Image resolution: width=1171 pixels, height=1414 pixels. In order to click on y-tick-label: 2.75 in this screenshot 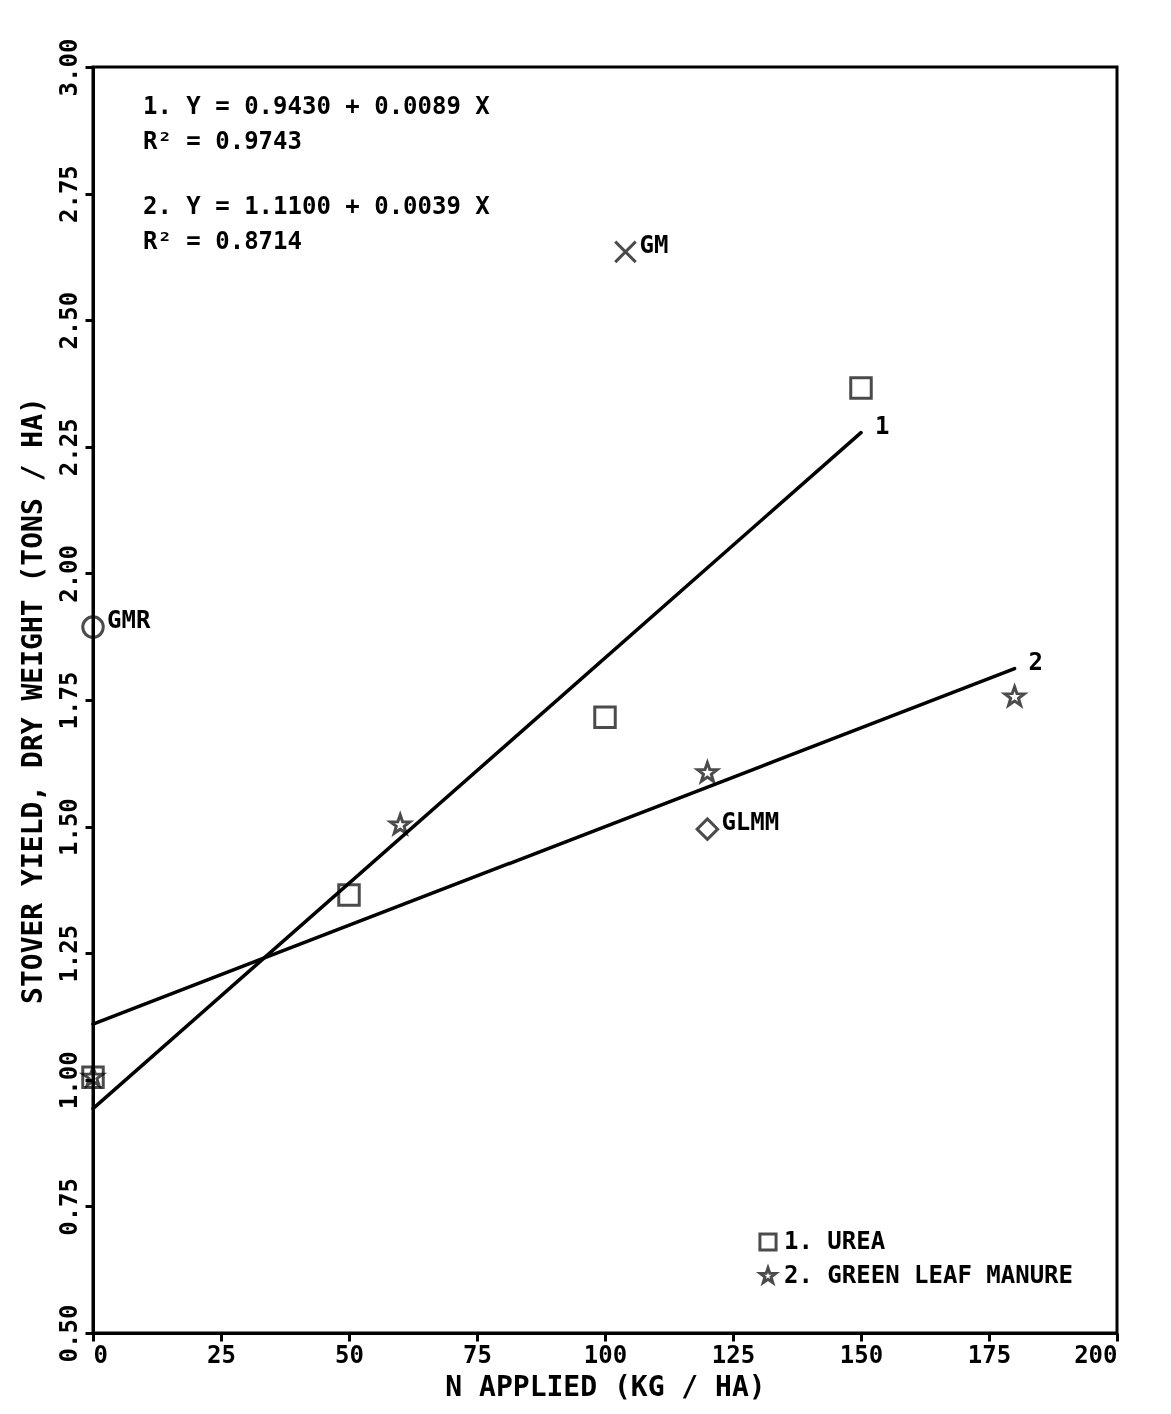, I will do `click(68, 194)`.